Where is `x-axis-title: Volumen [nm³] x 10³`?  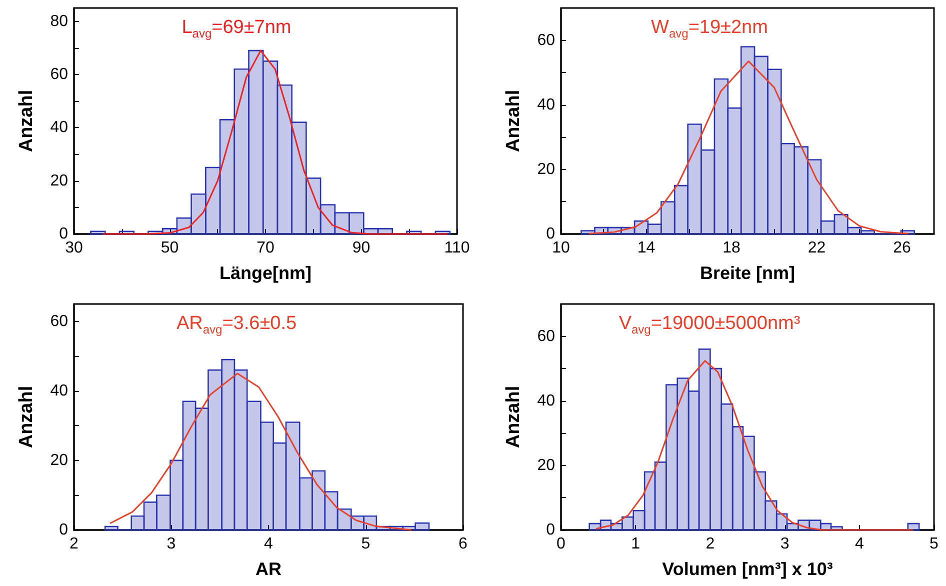 x-axis-title: Volumen [nm³] x 10³ is located at coordinates (747, 569).